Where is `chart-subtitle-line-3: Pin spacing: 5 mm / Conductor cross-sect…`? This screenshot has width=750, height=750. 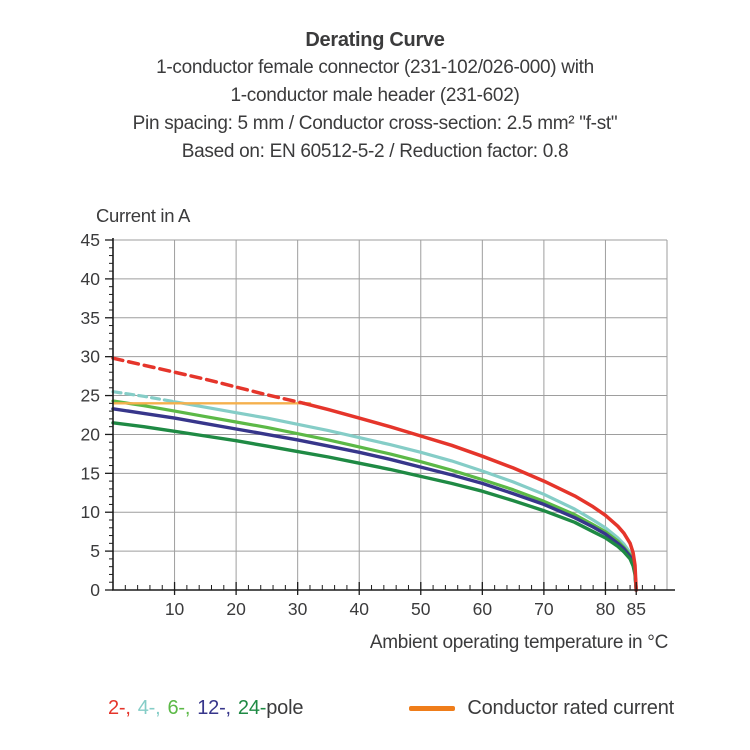
chart-subtitle-line-3: Pin spacing: 5 mm / Conductor cross-sect… is located at coordinates (375, 123).